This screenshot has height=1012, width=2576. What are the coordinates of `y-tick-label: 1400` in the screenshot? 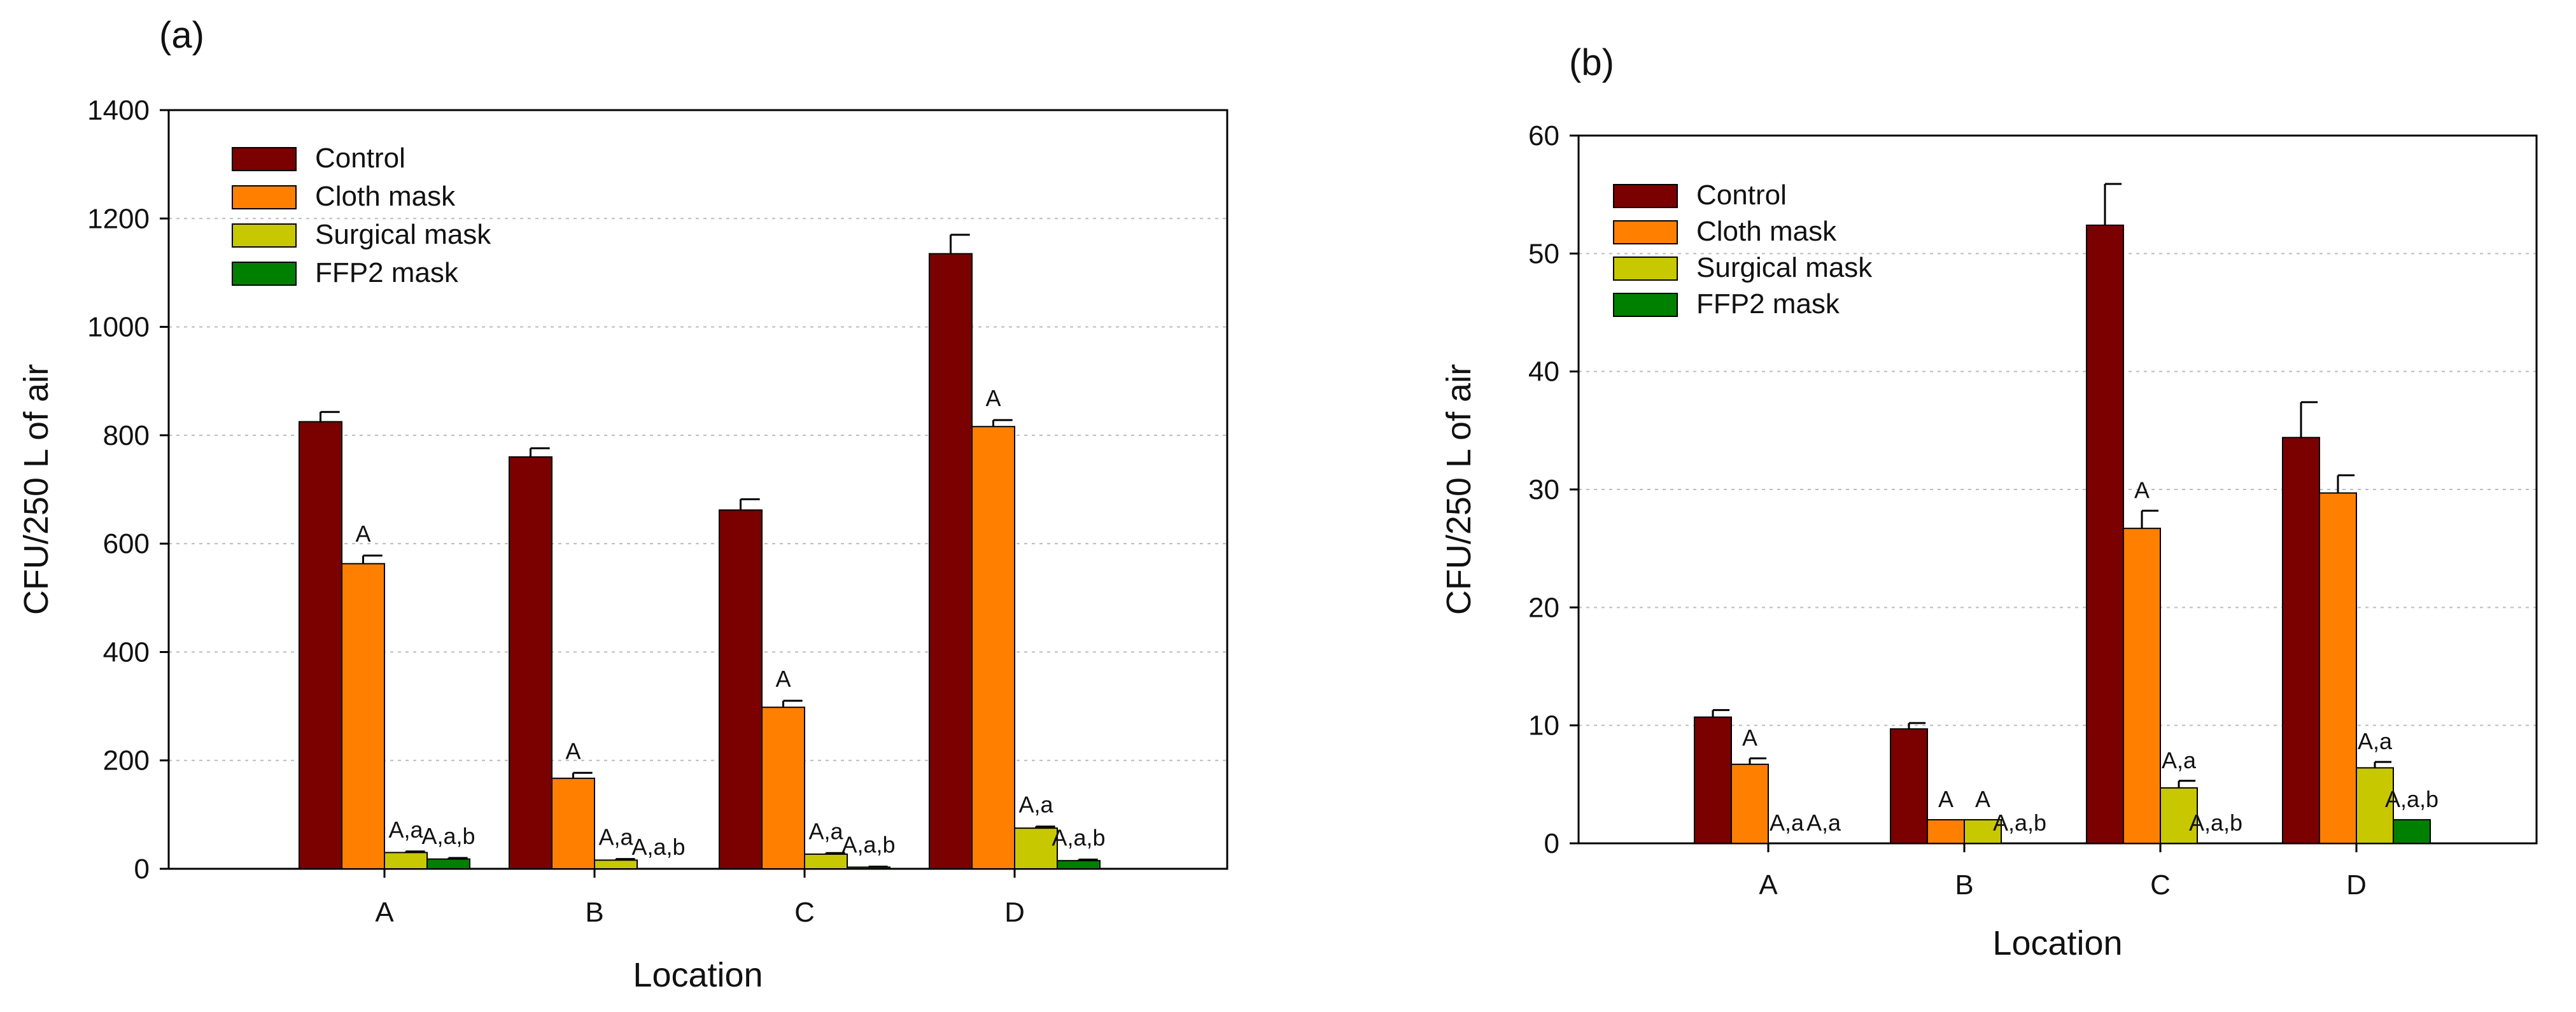 It's located at (119, 110).